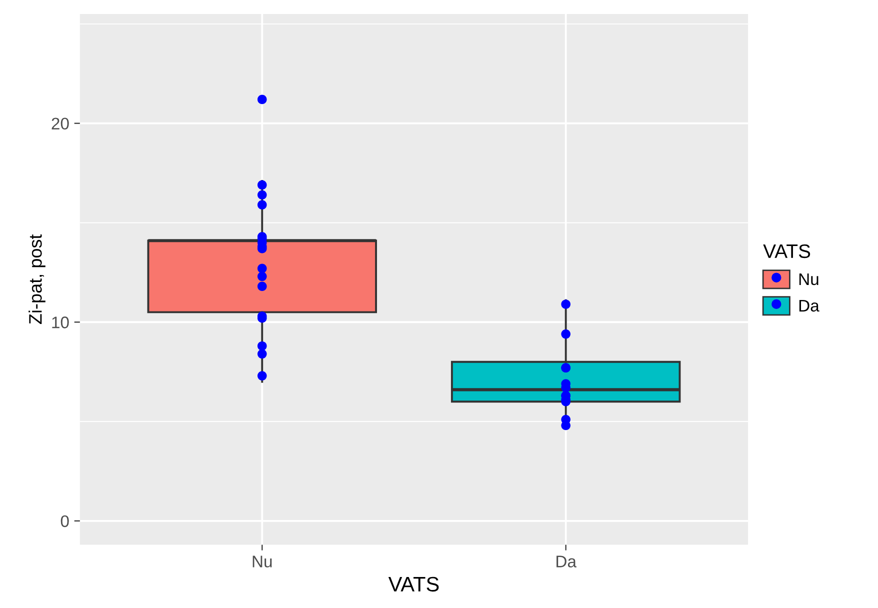 This screenshot has width=878, height=608. What do you see at coordinates (786, 251) in the screenshot?
I see `x-axis-title: VATS` at bounding box center [786, 251].